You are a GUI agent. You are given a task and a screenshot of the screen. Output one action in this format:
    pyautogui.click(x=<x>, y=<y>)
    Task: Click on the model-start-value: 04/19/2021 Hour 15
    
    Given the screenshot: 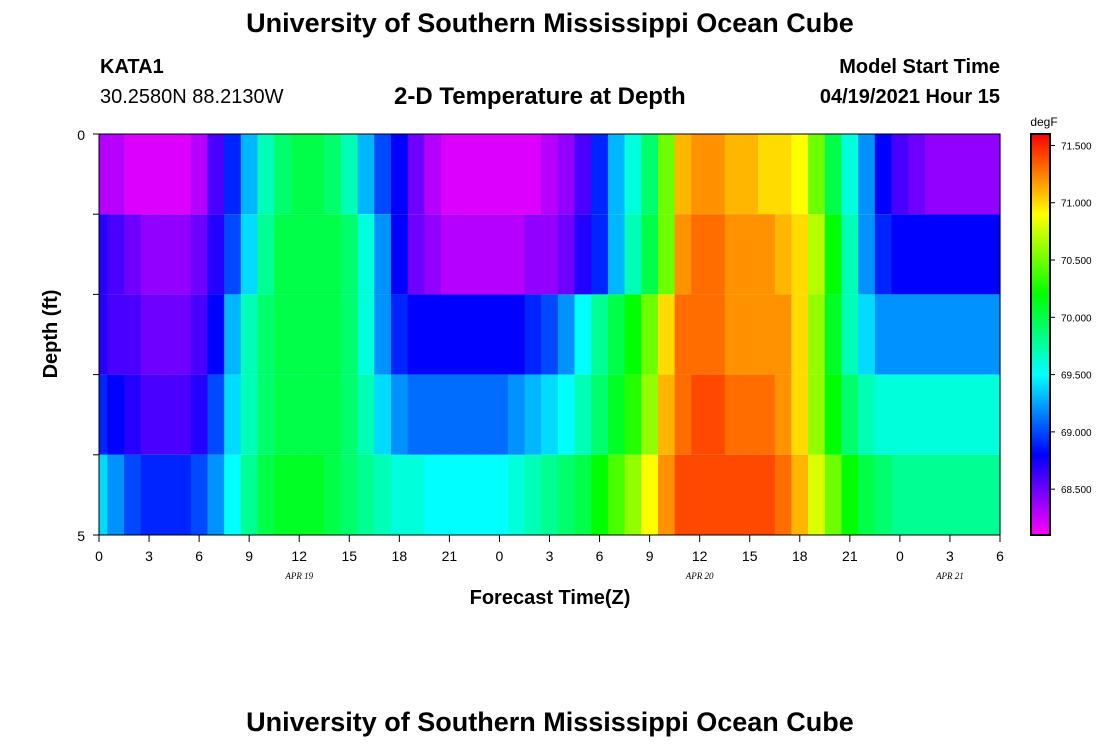 What is the action you would take?
    pyautogui.click(x=909, y=97)
    